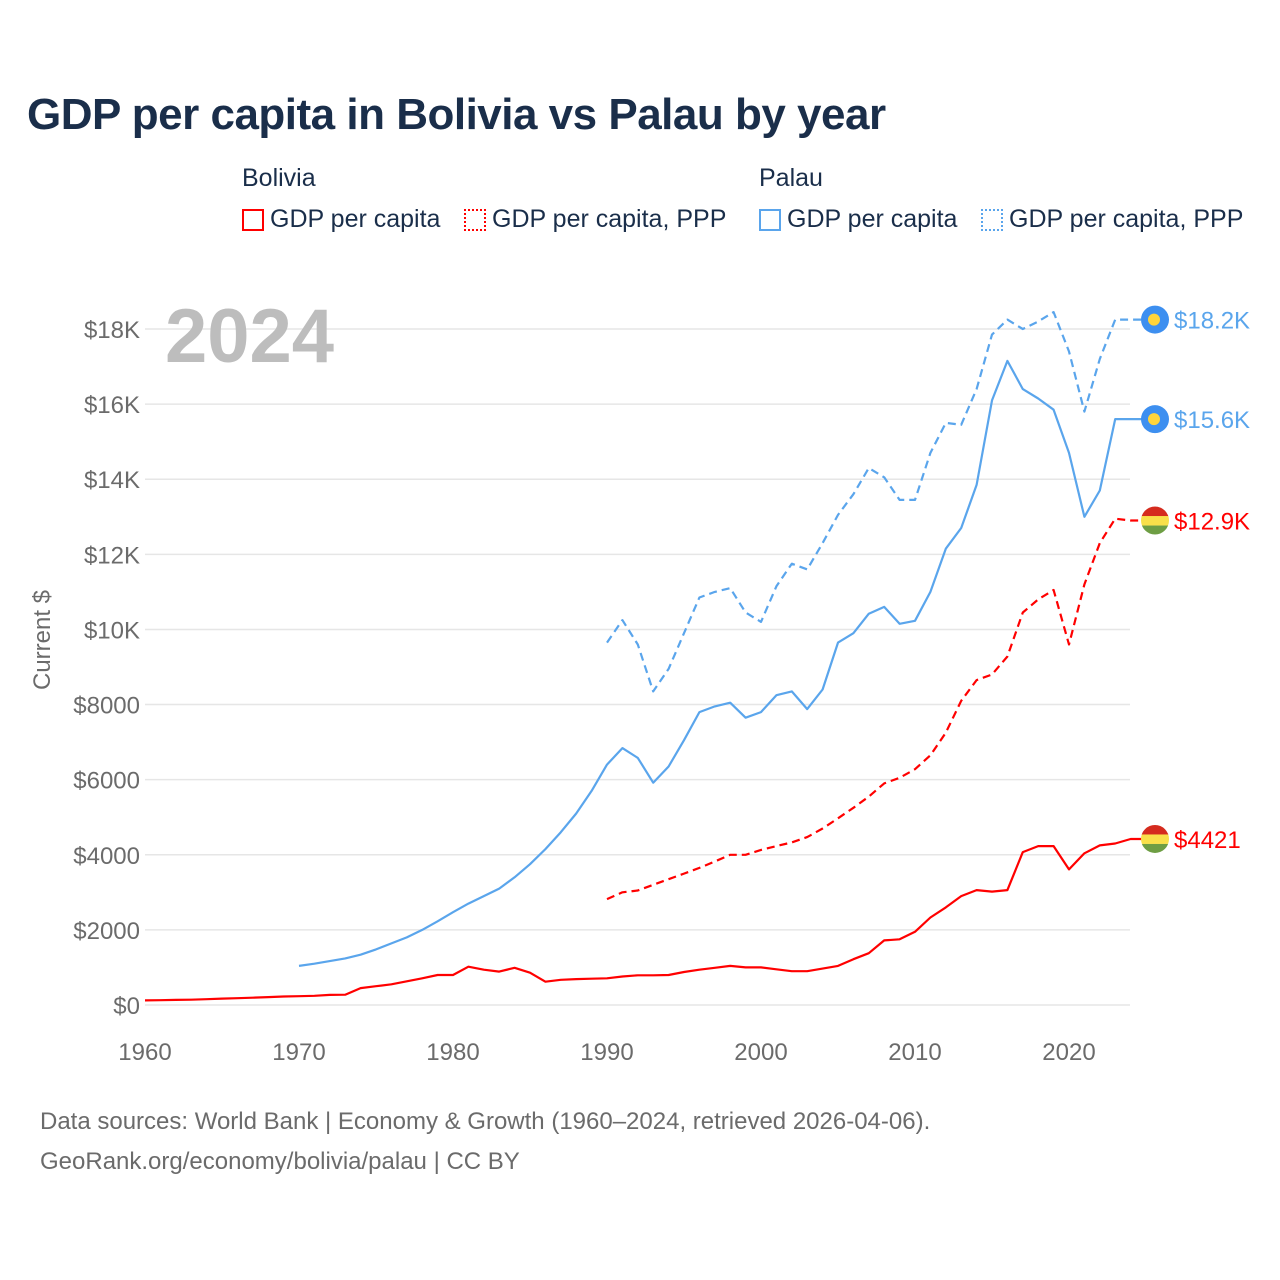 This screenshot has width=1280, height=1280. What do you see at coordinates (606, 1052) in the screenshot?
I see `x-tick-label: 1990` at bounding box center [606, 1052].